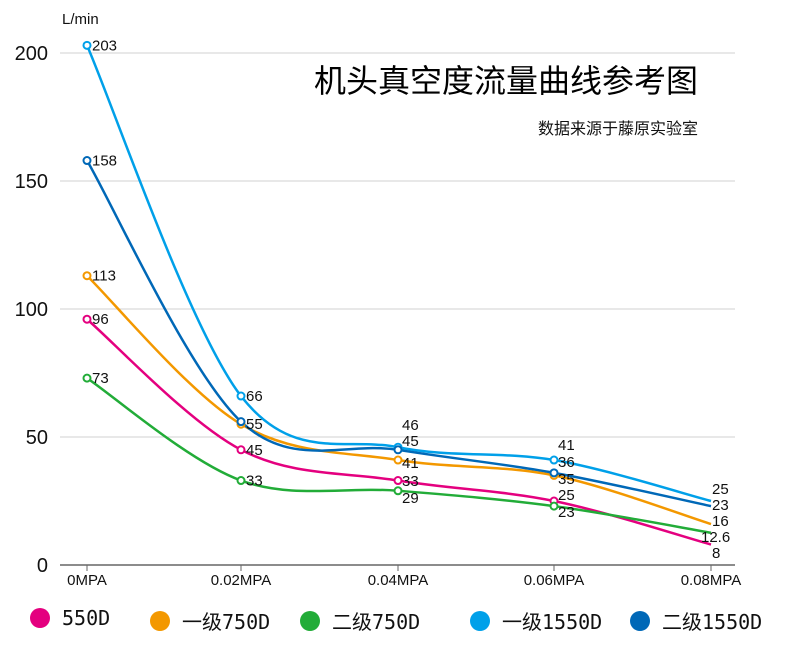 The height and width of the screenshot is (650, 790). What do you see at coordinates (566, 462) in the screenshot?
I see `data-label: 36` at bounding box center [566, 462].